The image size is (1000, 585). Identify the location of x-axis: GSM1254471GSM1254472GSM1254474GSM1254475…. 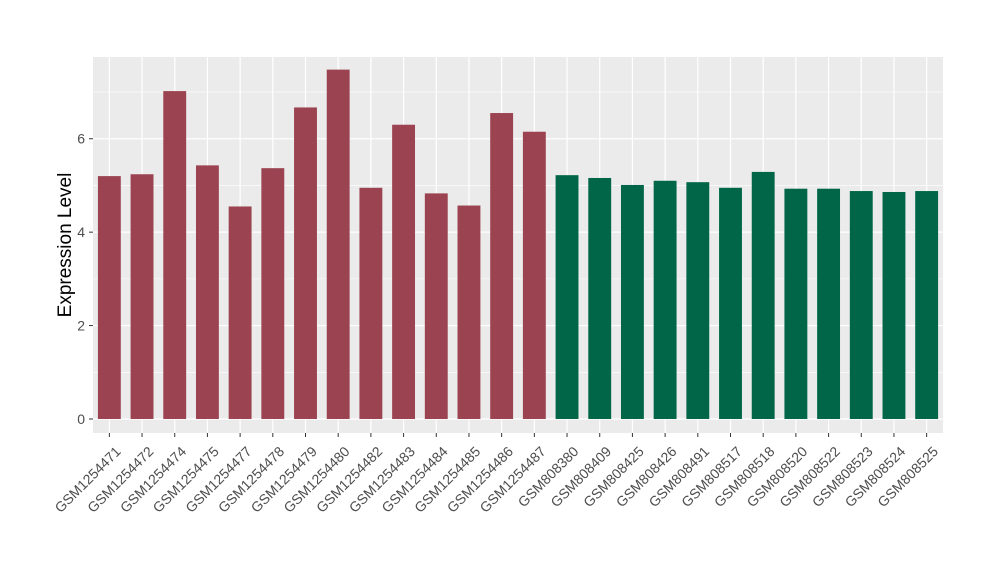
(496, 474).